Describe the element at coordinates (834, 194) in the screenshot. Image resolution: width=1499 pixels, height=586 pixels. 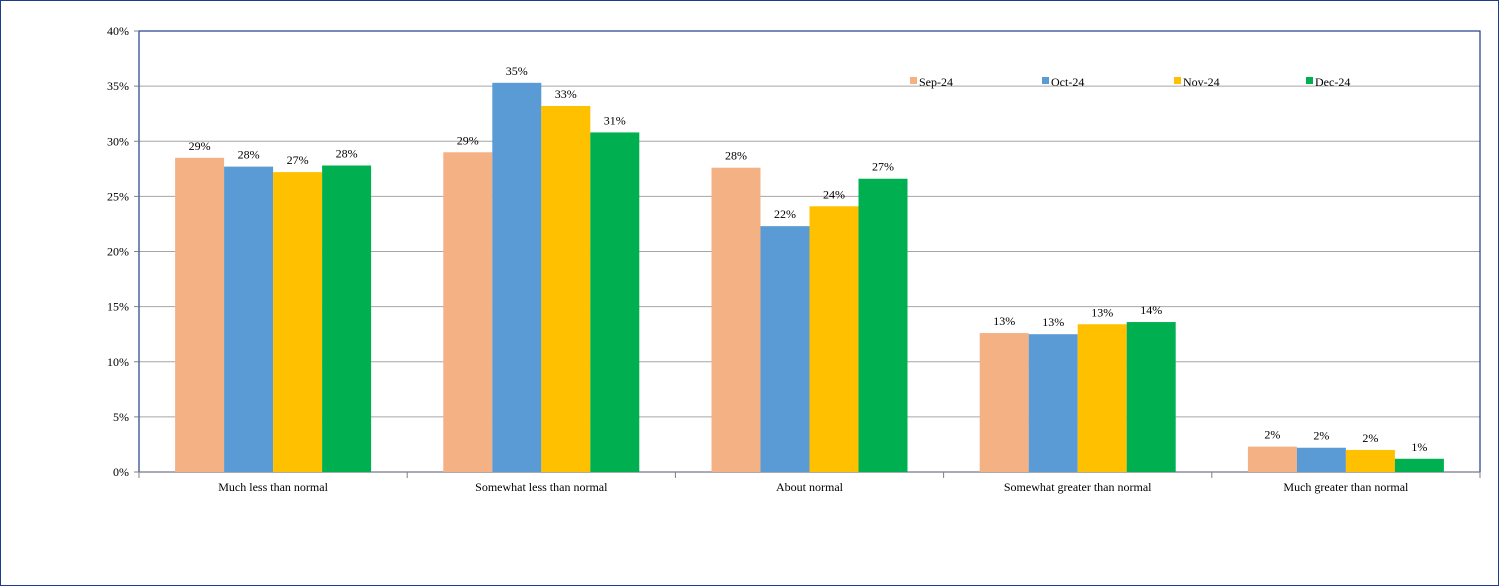
I see `data-label: 24%` at that location.